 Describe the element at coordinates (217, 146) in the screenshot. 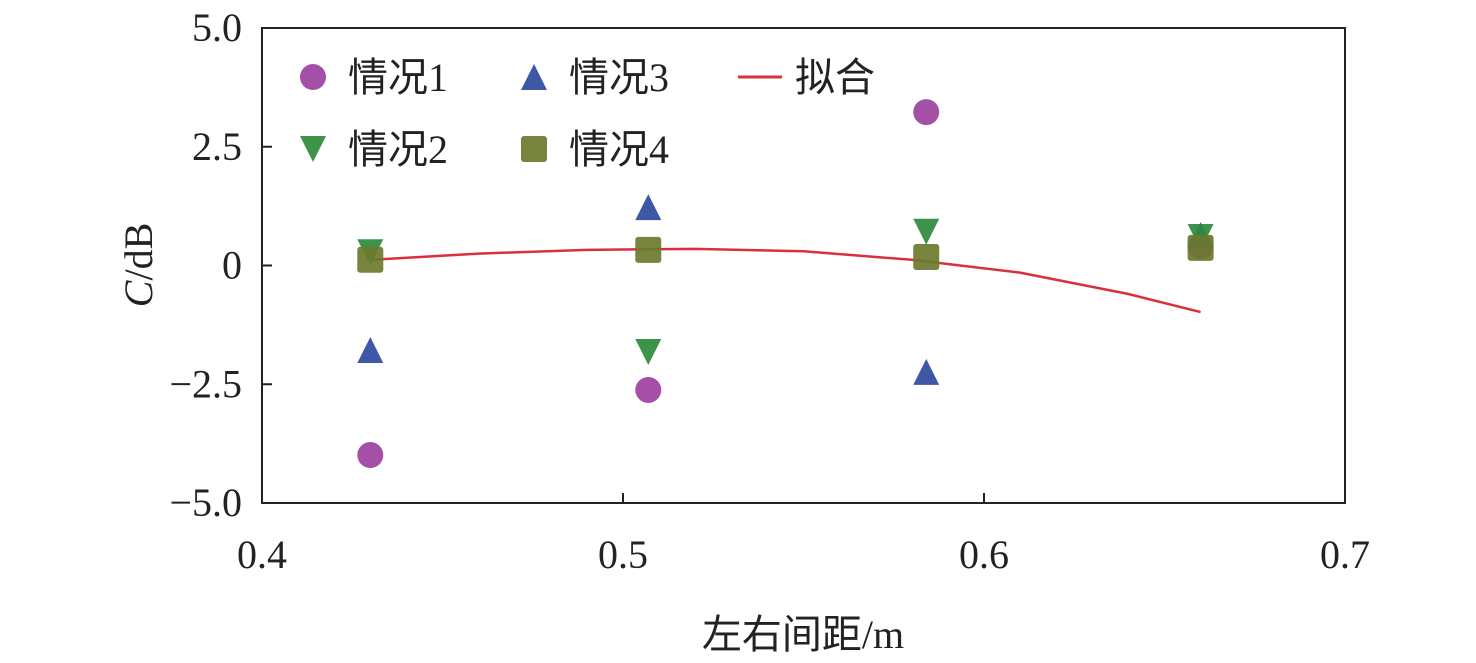

I see `y-tick-label: 2.5` at that location.